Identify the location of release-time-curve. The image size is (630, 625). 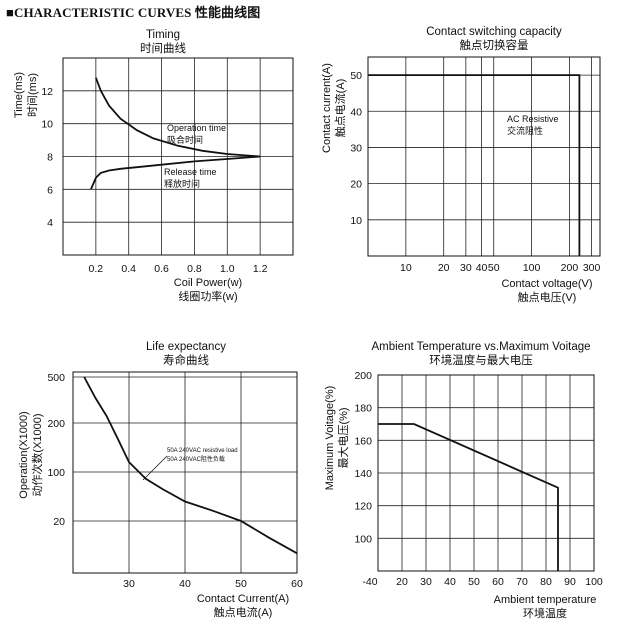
(175, 172).